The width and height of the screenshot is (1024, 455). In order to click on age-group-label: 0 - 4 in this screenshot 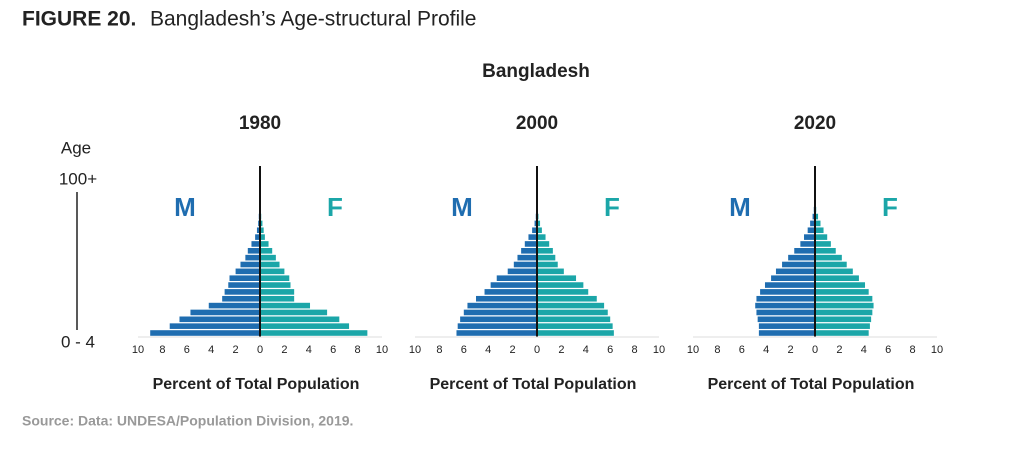, I will do `click(78, 341)`.